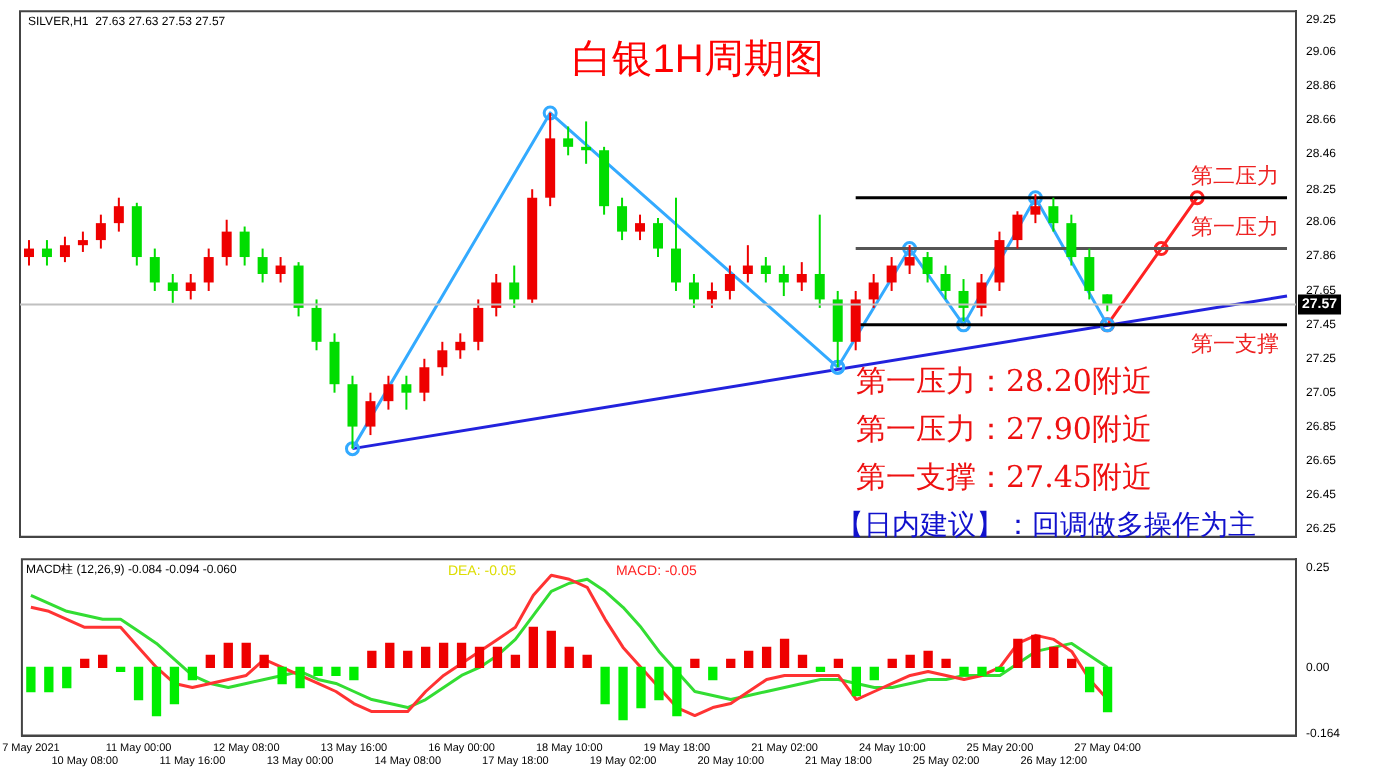 Image resolution: width=1400 pixels, height=770 pixels. I want to click on annotation: 第一支撑：27.45附近, so click(1004, 476).